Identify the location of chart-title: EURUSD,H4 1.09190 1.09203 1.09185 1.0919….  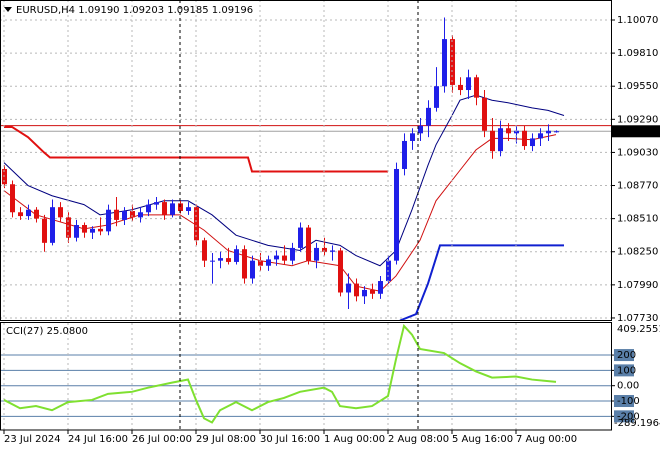
(134, 10).